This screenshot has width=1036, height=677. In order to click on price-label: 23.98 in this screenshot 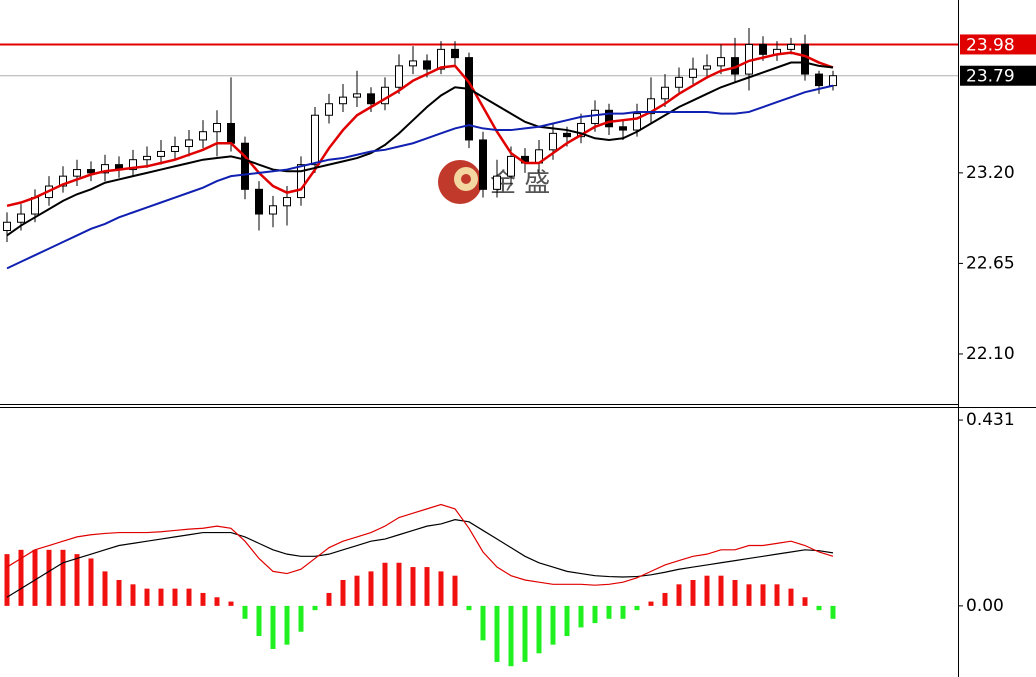, I will do `click(990, 45)`.